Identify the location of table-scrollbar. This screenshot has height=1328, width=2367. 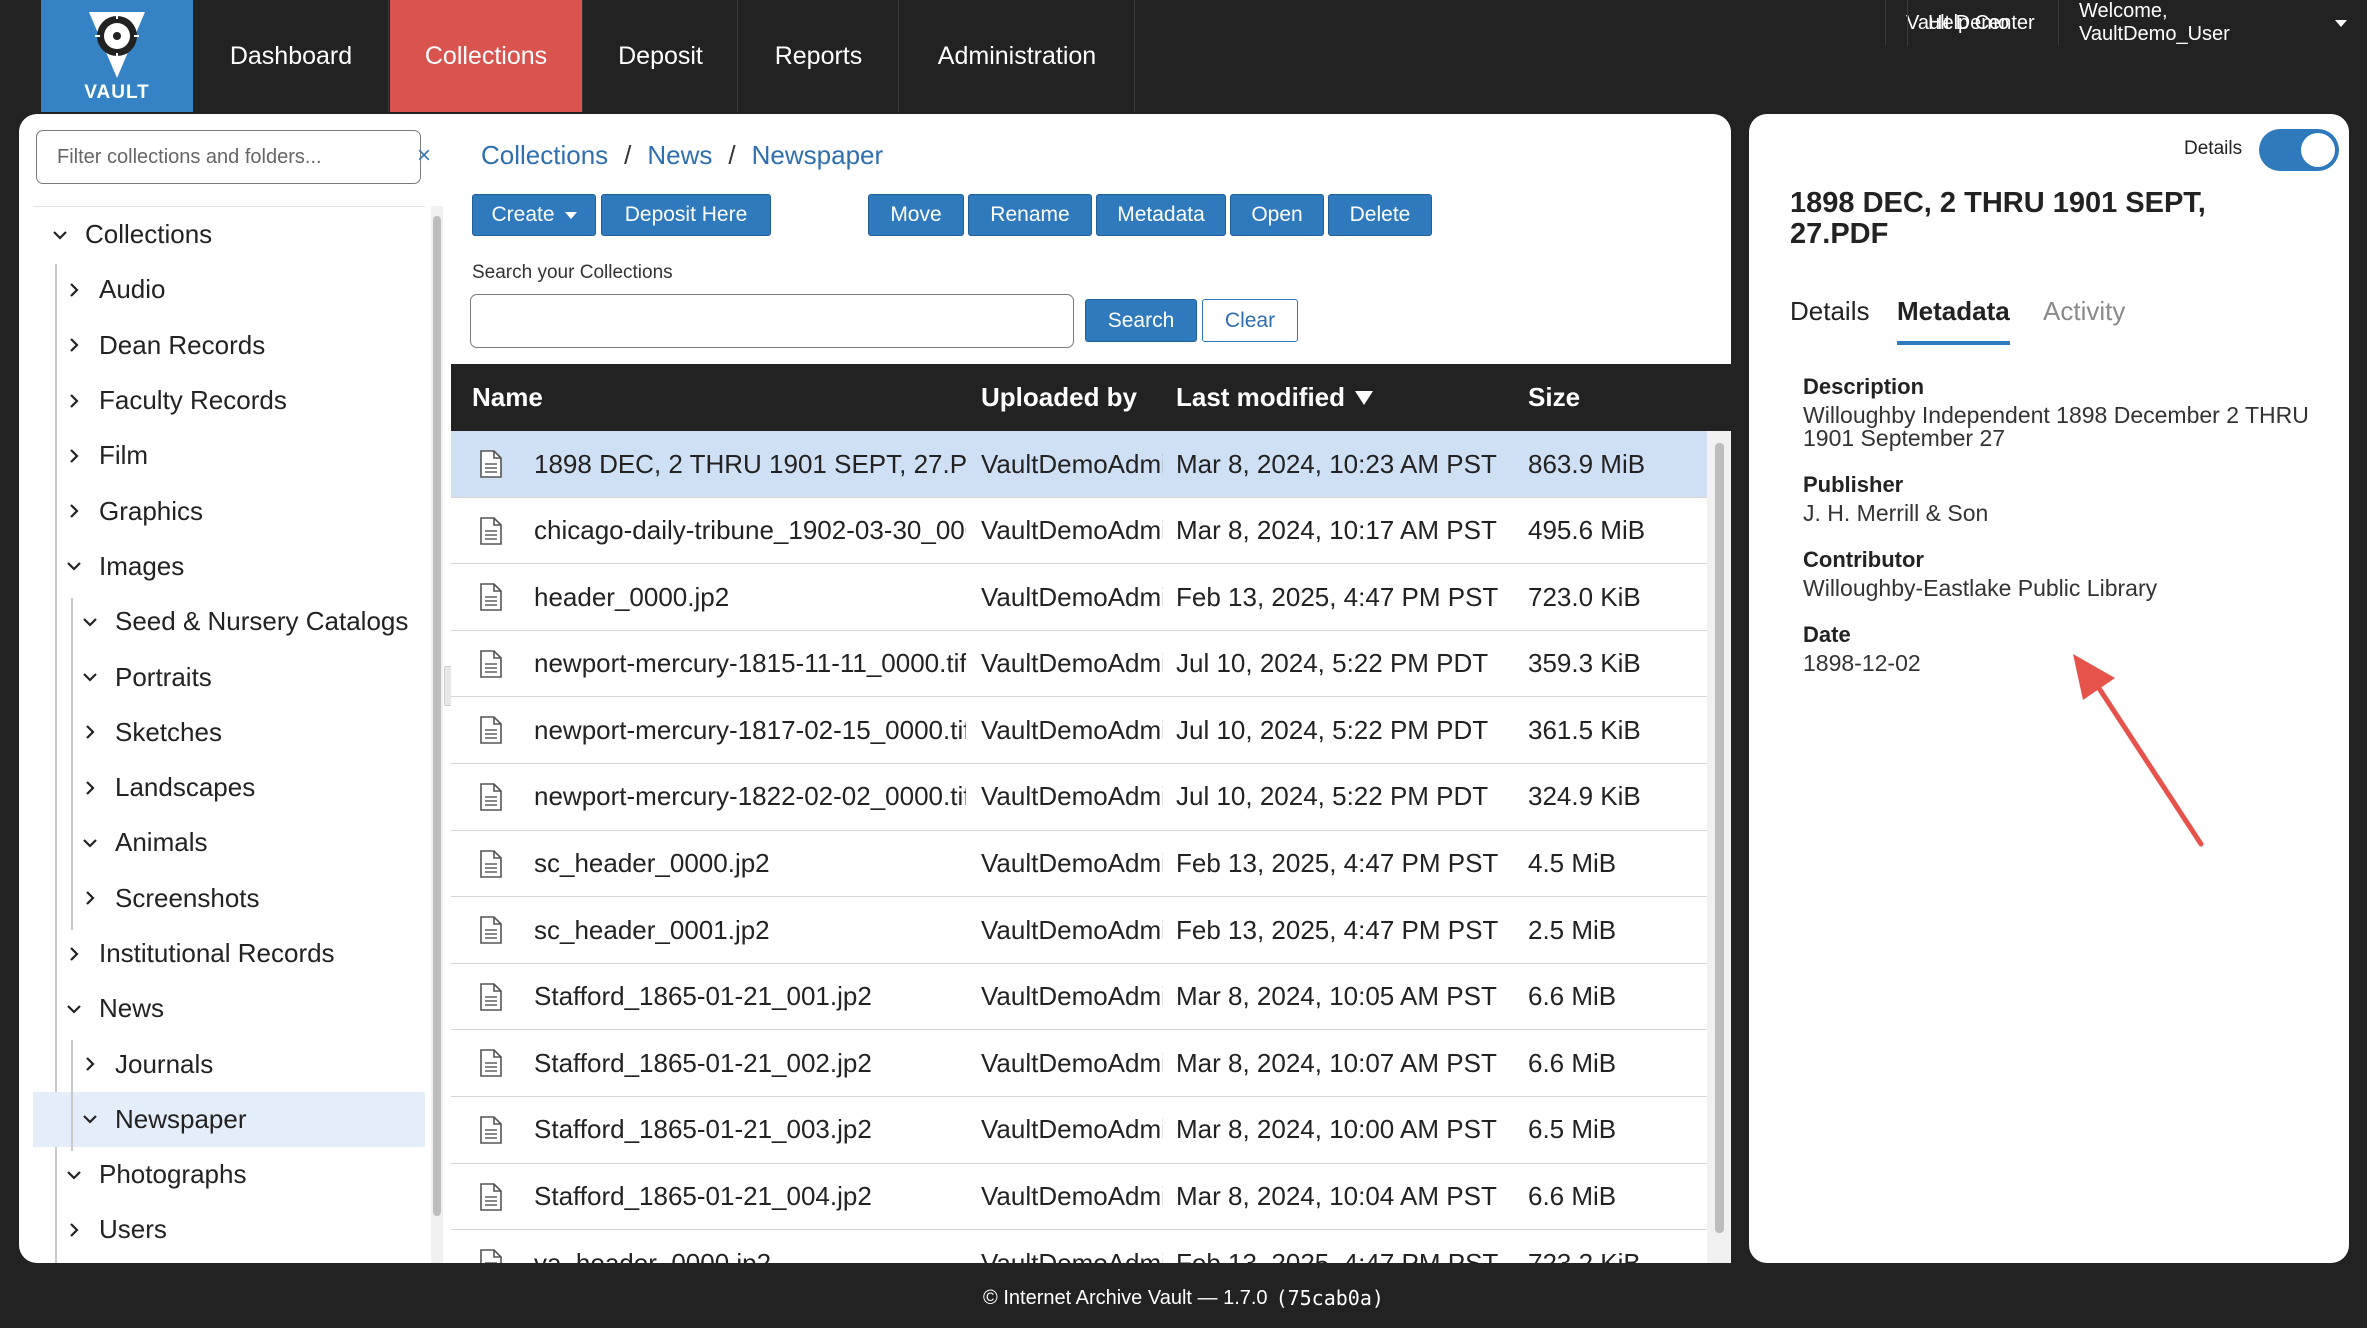
(1719, 847).